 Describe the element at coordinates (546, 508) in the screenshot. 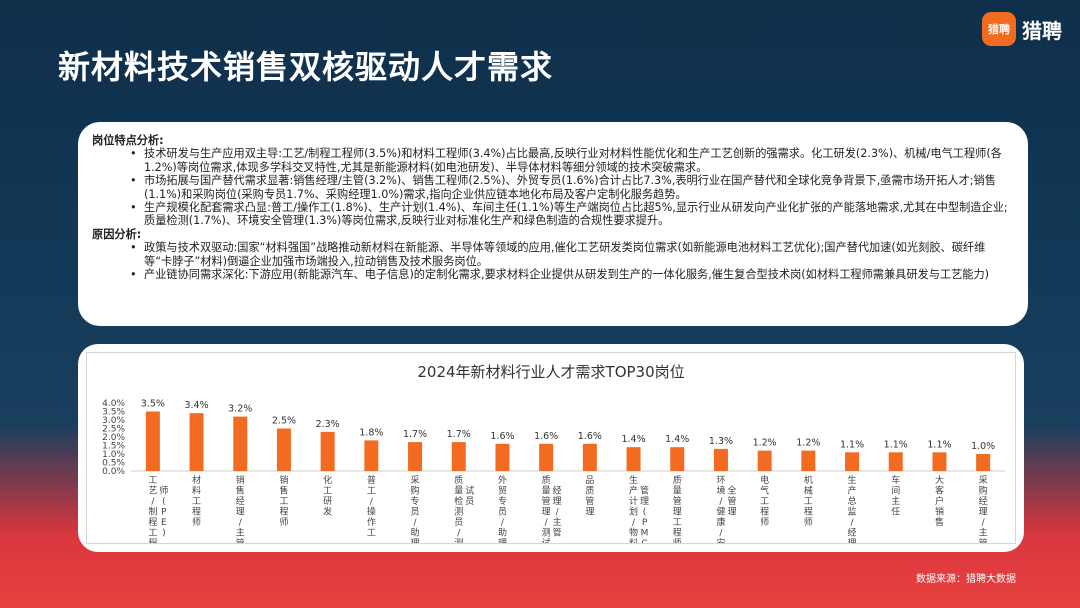

I see `category-label: 质量管理/测试` at that location.